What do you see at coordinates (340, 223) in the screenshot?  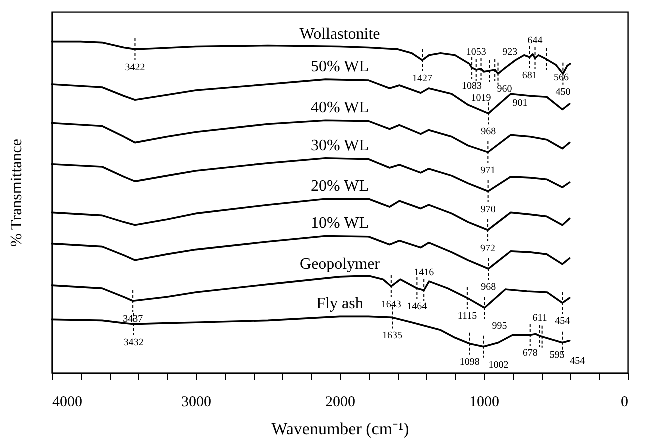 I see `series-label: 10% WL` at bounding box center [340, 223].